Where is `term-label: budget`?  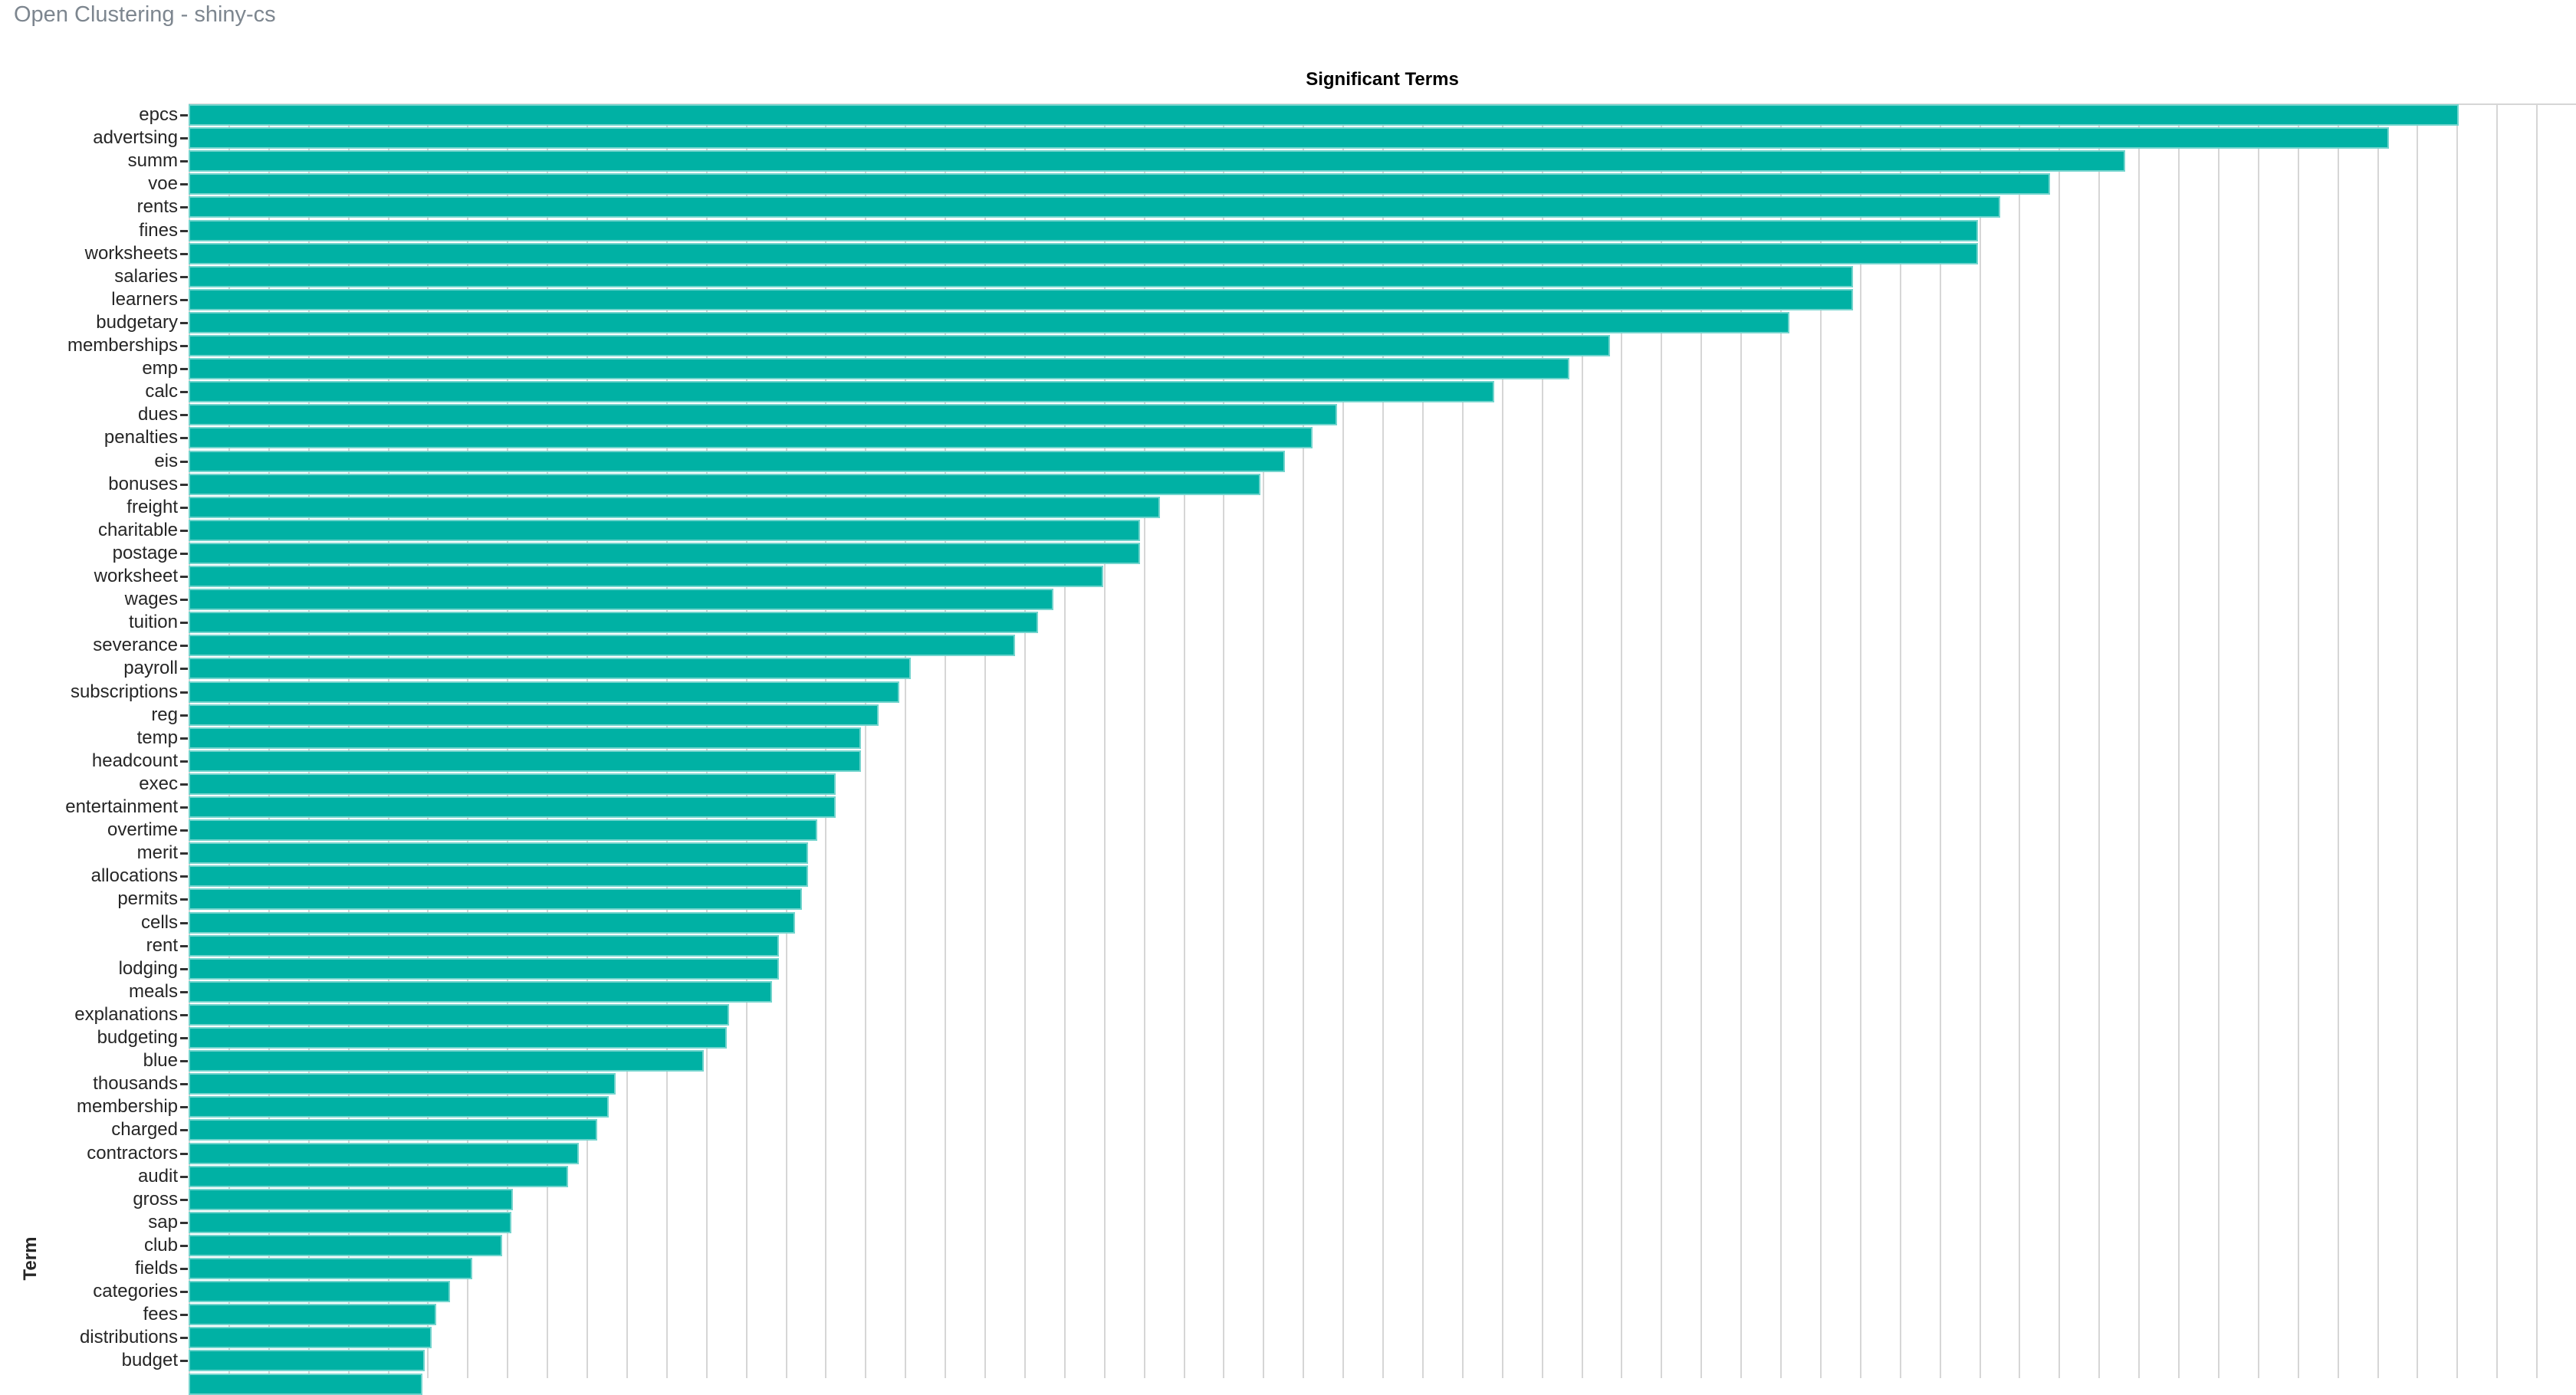 term-label: budget is located at coordinates (149, 1361).